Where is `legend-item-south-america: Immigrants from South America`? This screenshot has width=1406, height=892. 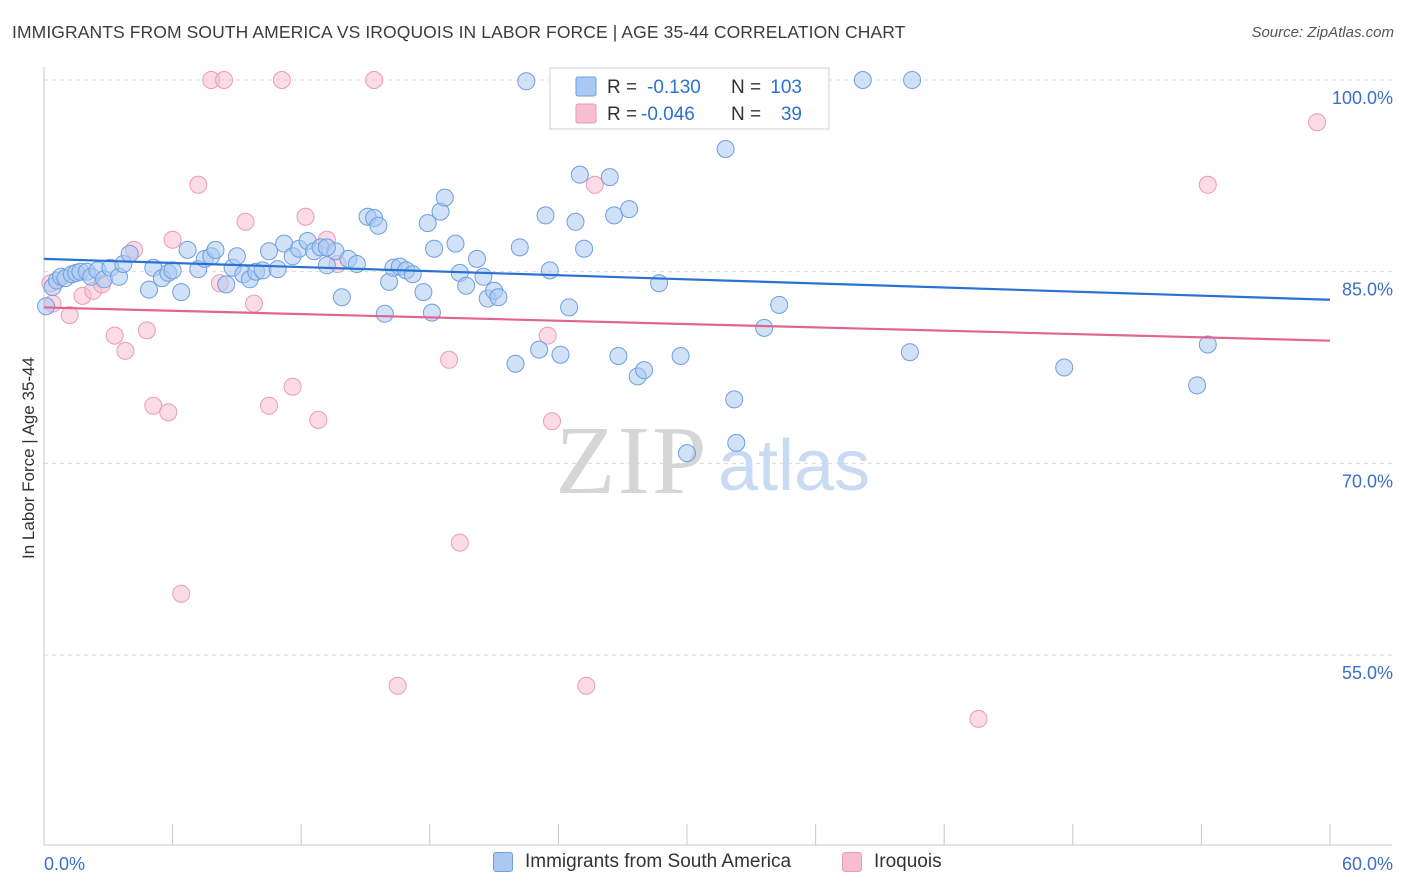 legend-item-south-america: Immigrants from South America is located at coordinates (642, 862).